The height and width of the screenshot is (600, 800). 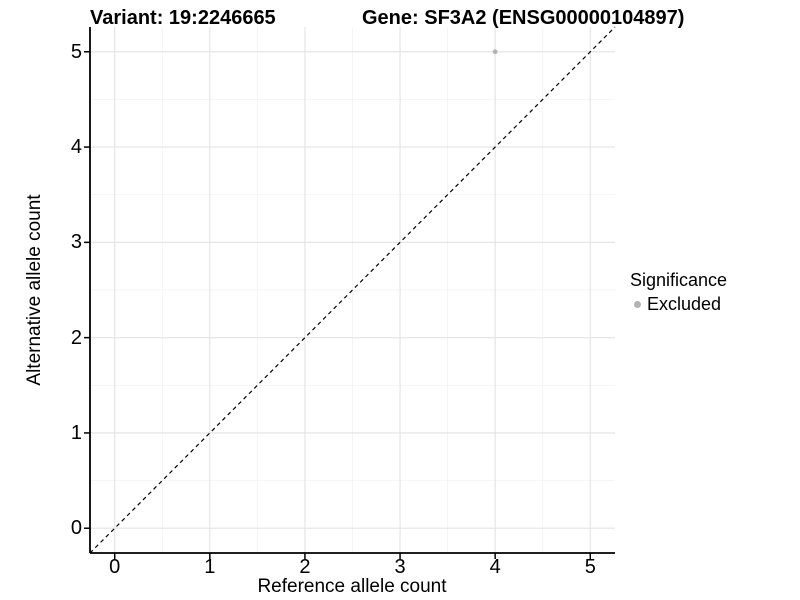 I want to click on legend-point-icon, so click(x=637, y=304).